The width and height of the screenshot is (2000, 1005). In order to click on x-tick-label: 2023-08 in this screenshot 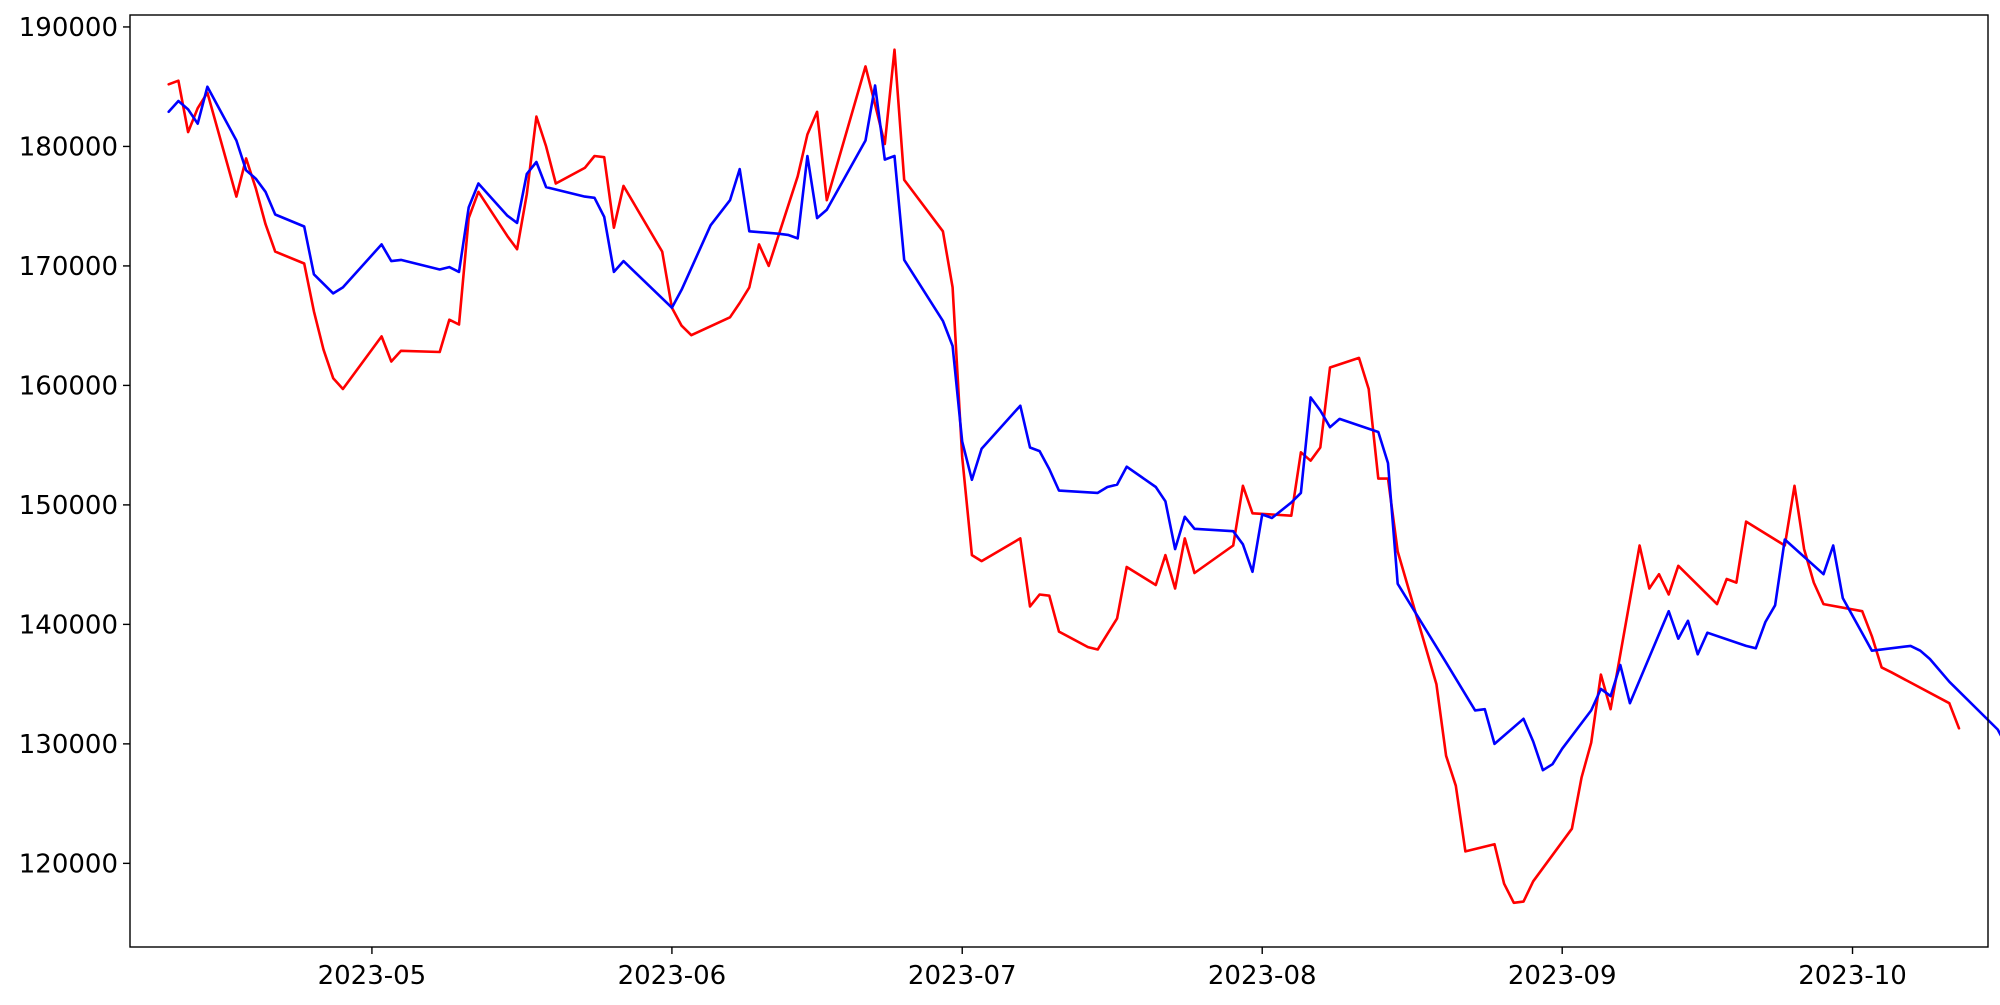, I will do `click(1262, 976)`.